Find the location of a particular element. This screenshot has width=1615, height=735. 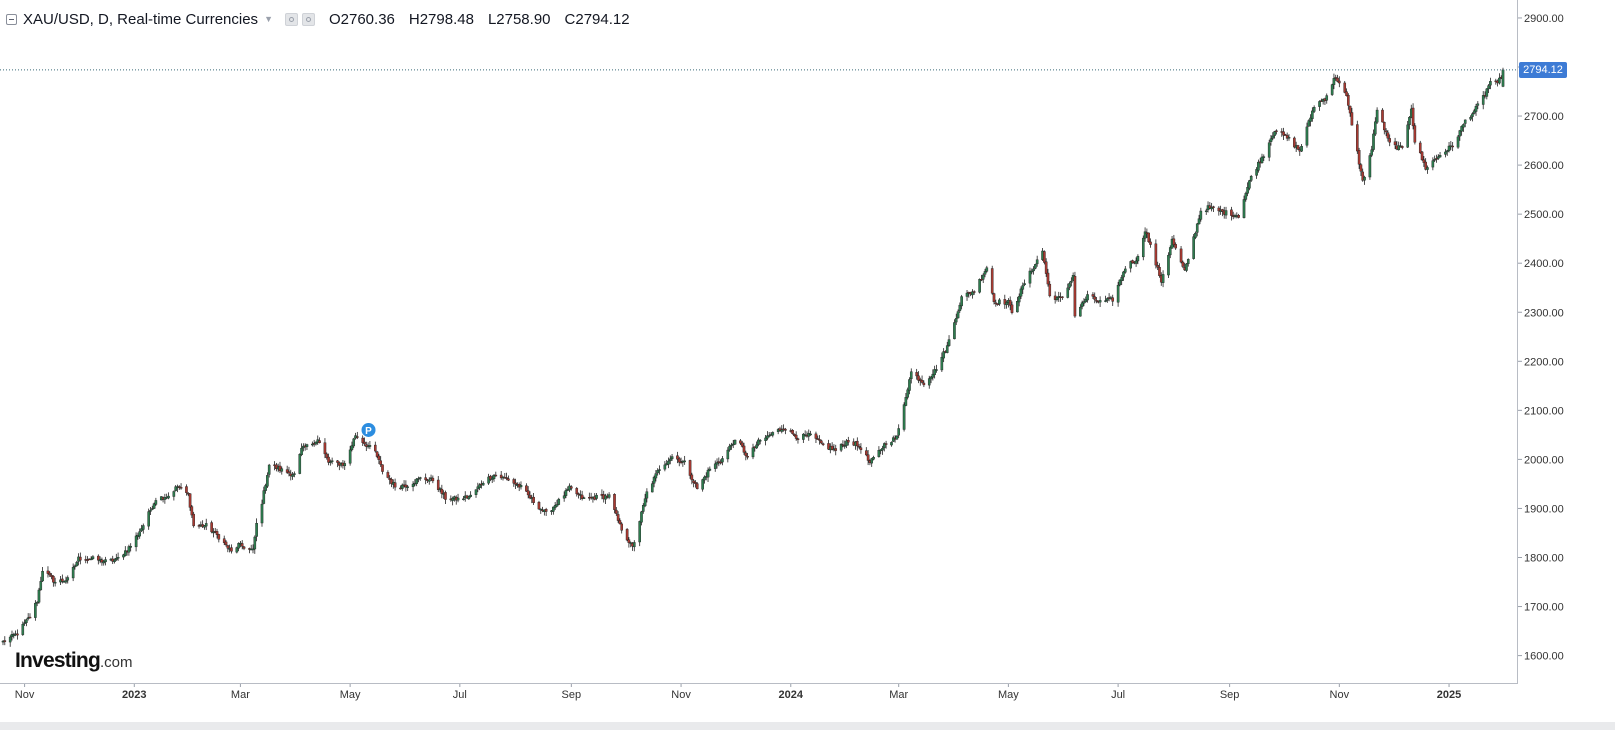

scrollbar-strip is located at coordinates (807, 726).